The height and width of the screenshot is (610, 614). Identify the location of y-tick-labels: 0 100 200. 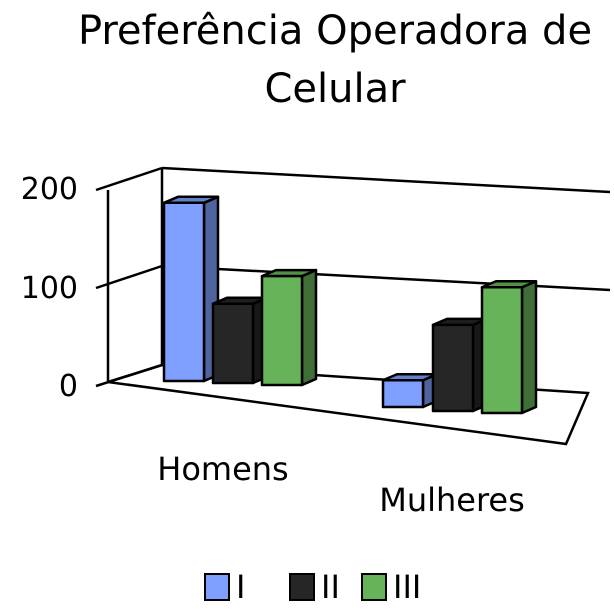
(49, 288).